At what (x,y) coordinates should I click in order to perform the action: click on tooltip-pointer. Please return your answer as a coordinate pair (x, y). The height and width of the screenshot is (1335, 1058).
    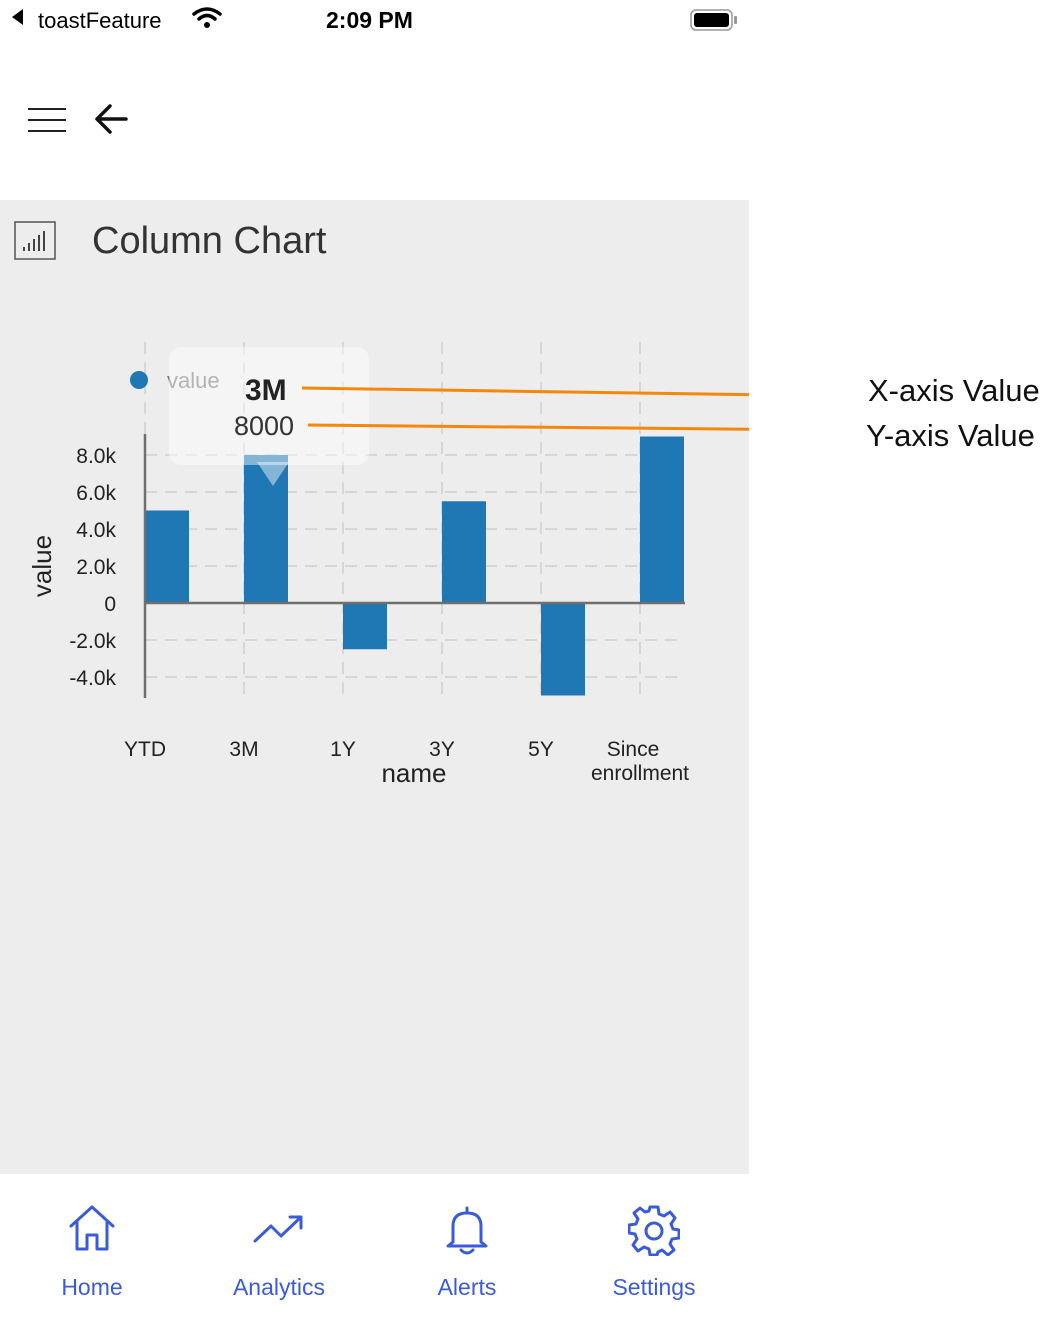
    Looking at the image, I should click on (273, 474).